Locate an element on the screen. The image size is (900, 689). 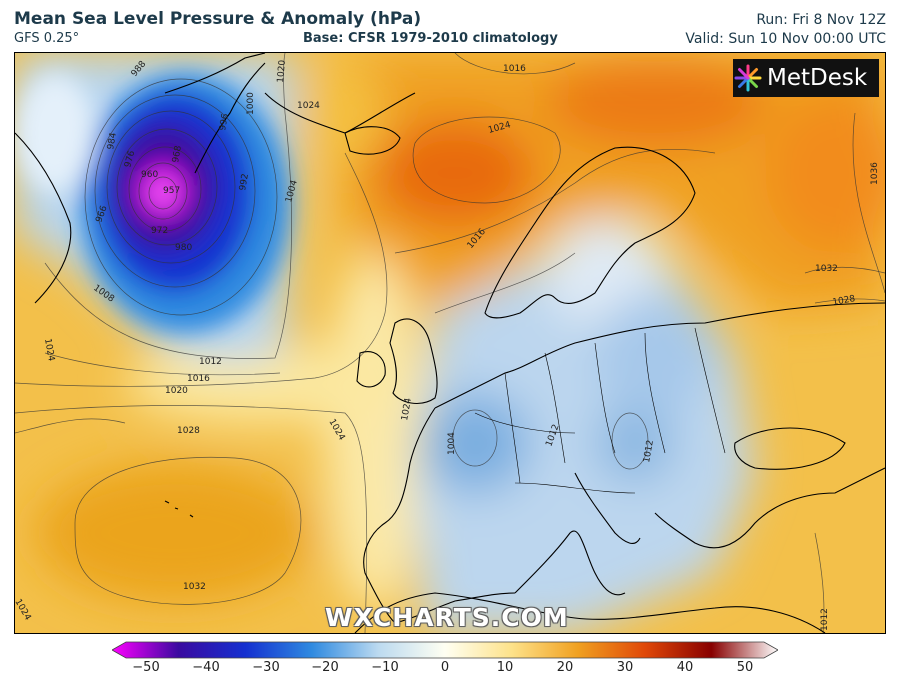
colorbar-scale is located at coordinates (445, 650).